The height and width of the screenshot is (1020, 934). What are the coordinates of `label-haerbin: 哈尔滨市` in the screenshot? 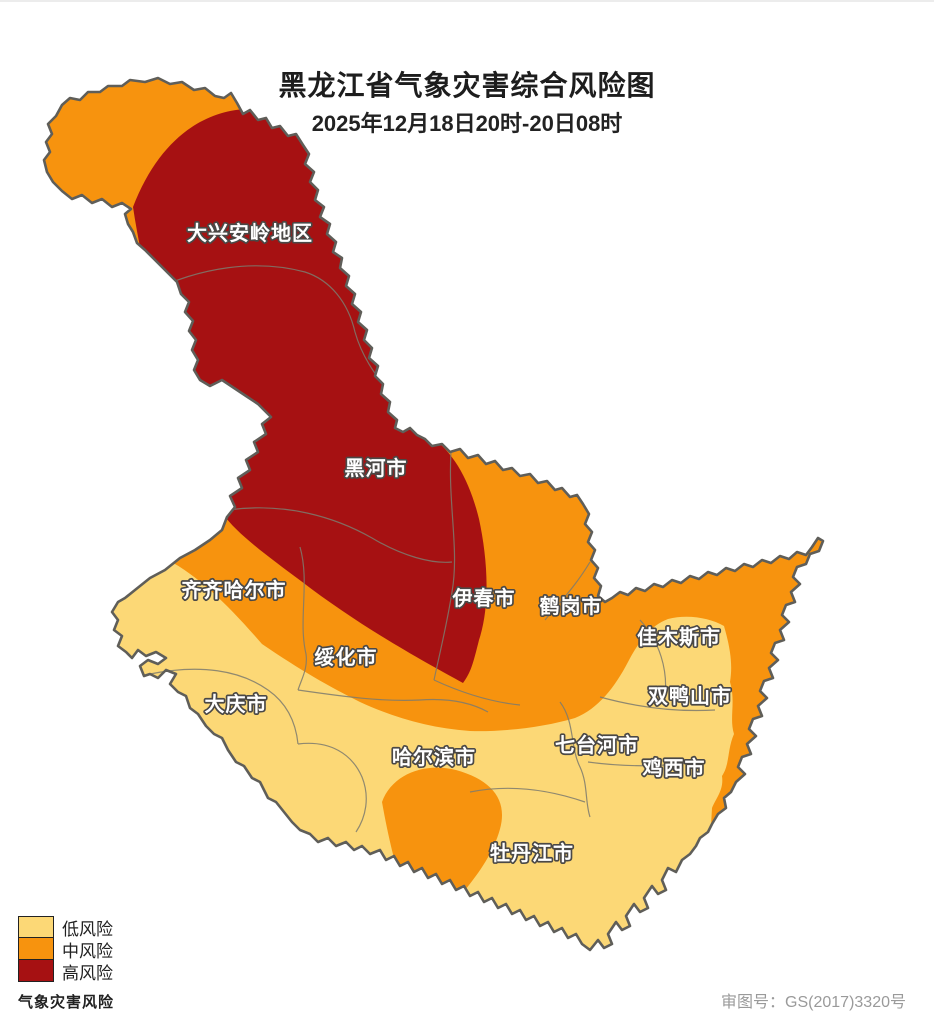 It's located at (434, 757).